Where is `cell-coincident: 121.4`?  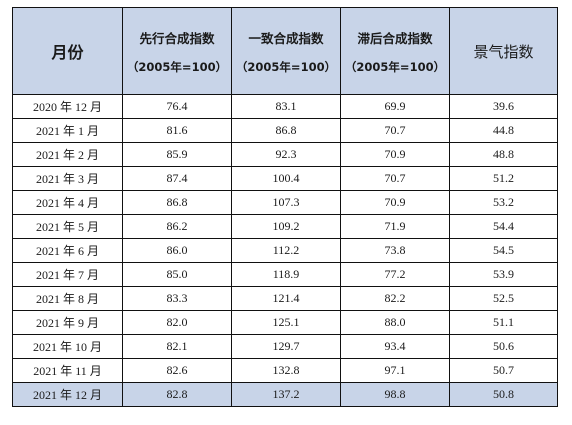 cell-coincident: 121.4 is located at coordinates (286, 298).